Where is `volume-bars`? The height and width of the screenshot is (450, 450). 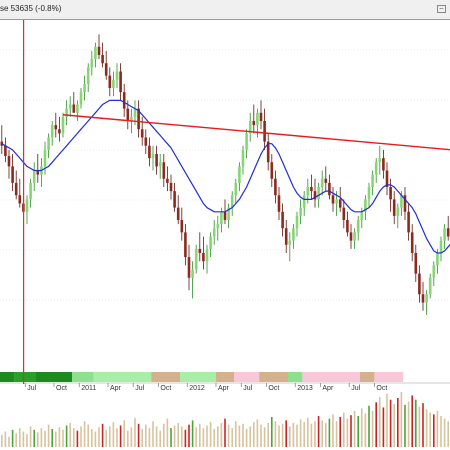
volume-bars is located at coordinates (225, 419).